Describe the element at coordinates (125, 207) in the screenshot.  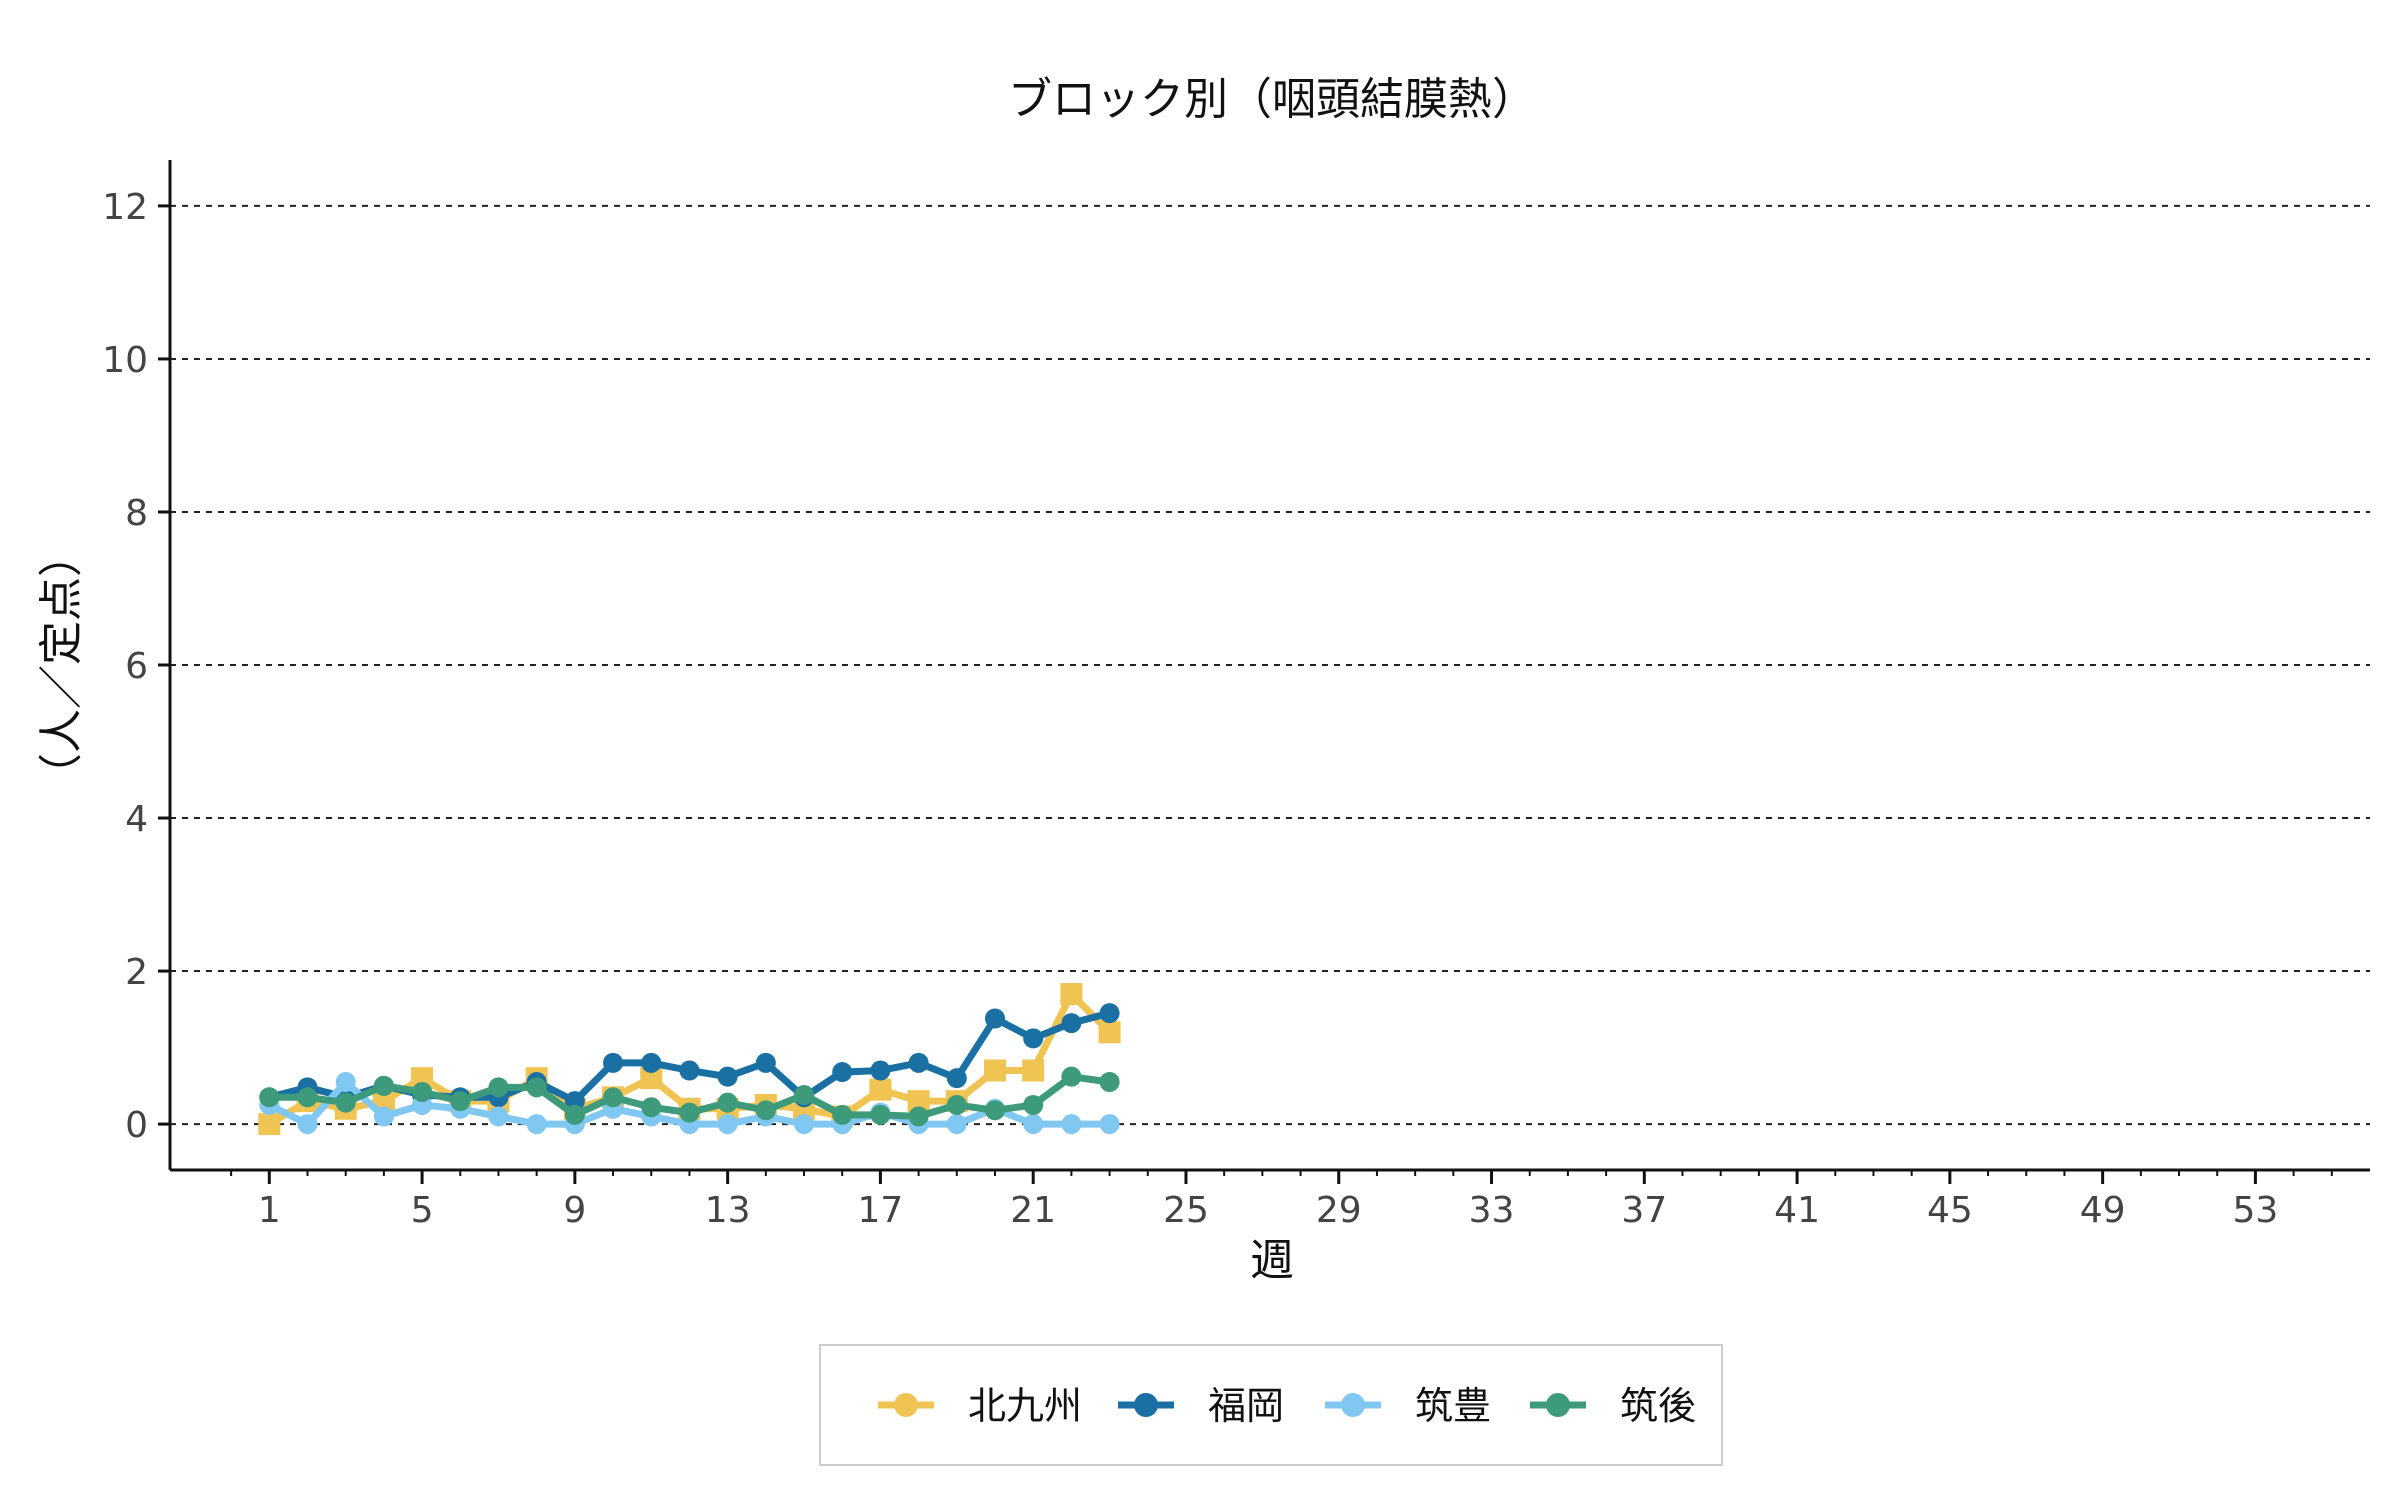
I see `y-tick-label: 12` at that location.